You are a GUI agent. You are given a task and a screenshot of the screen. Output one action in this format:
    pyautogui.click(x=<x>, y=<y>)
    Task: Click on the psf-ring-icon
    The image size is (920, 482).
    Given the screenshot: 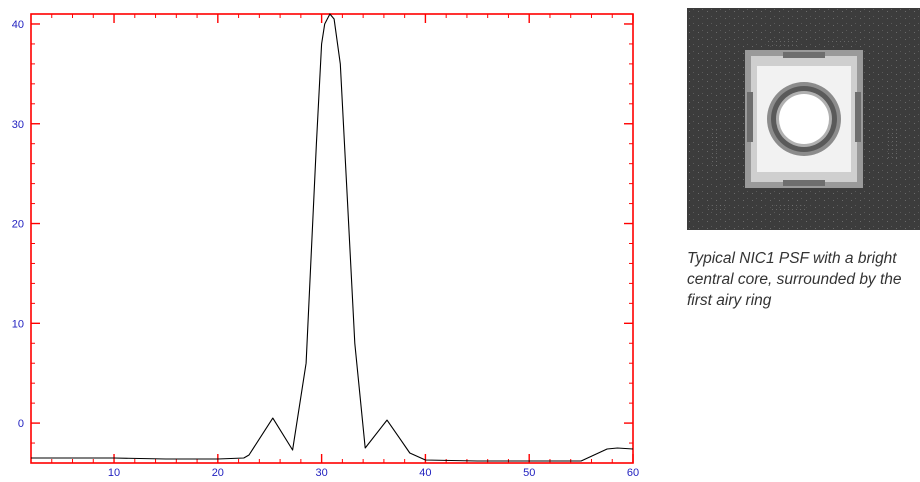 What is the action you would take?
    pyautogui.click(x=803, y=119)
    